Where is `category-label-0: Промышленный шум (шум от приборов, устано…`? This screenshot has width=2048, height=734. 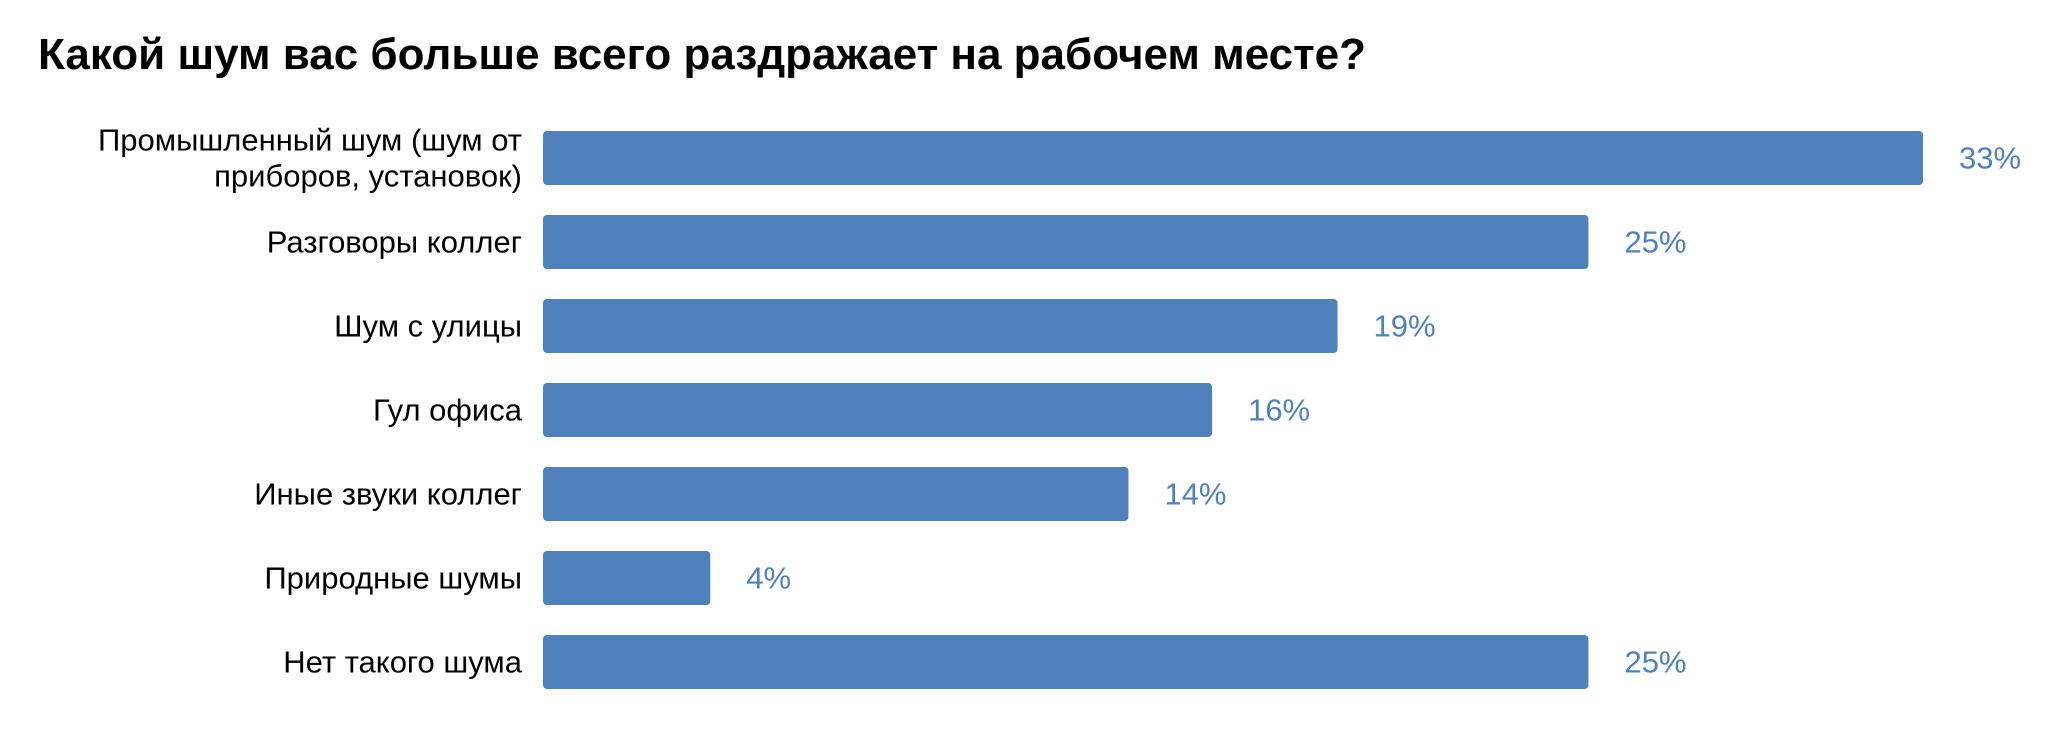
category-label-0: Промышленный шум (шум от приборов, устано… is located at coordinates (310, 158).